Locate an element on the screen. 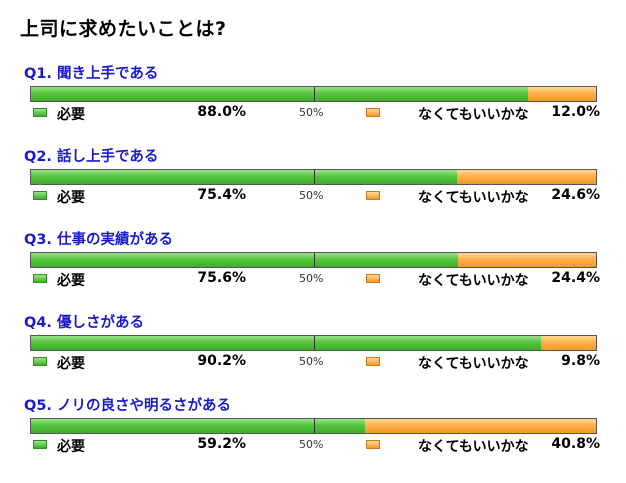 This screenshot has height=483, width=626. legend-row: 必要 75.4% 50% なくてもいいかな 24.6% is located at coordinates (313, 197).